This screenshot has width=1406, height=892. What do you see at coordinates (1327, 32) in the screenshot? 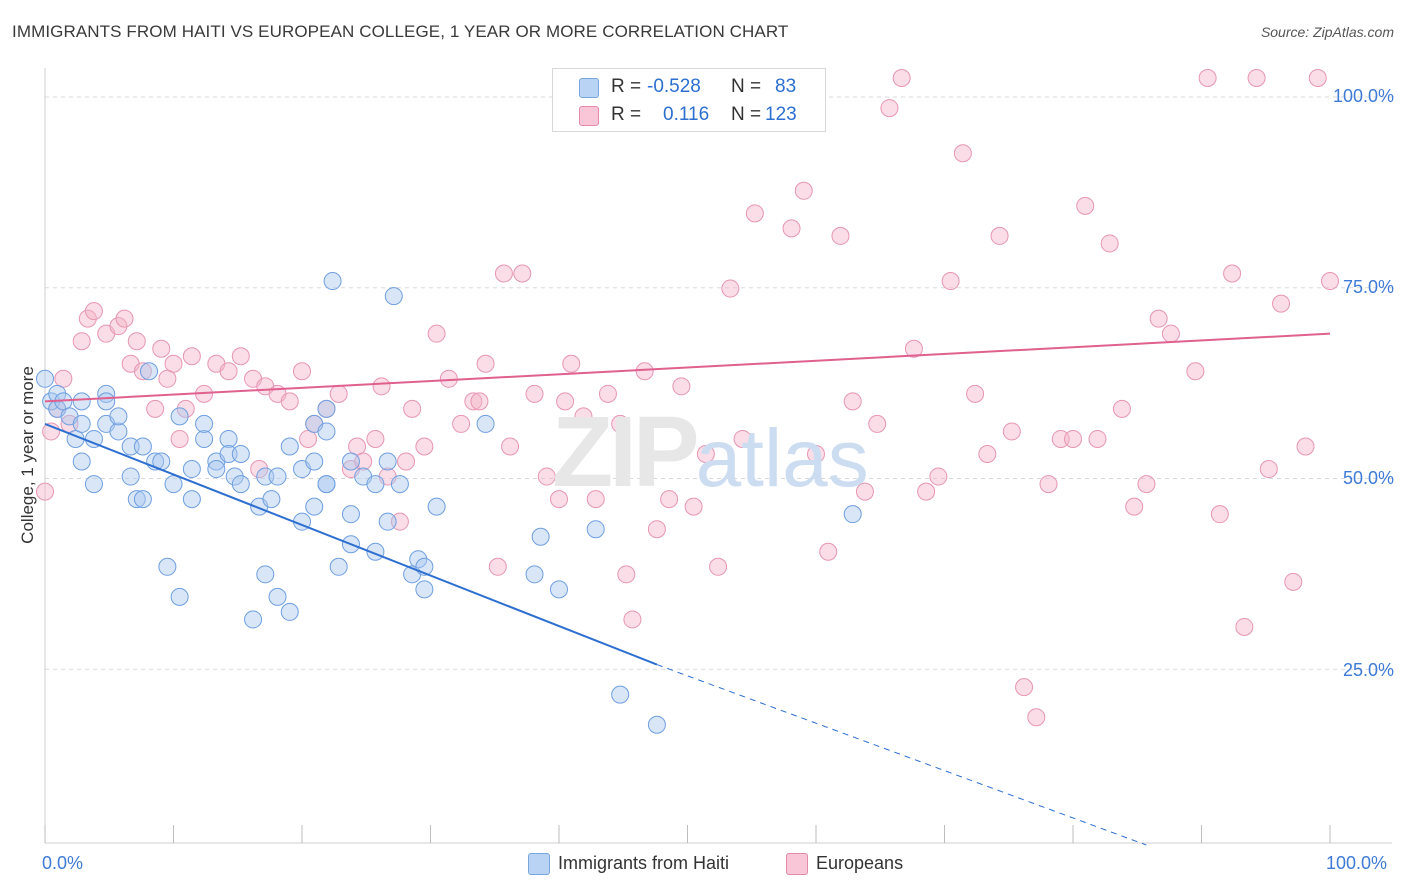
I see `source-label: Source: ZipAtlas.com` at bounding box center [1327, 32].